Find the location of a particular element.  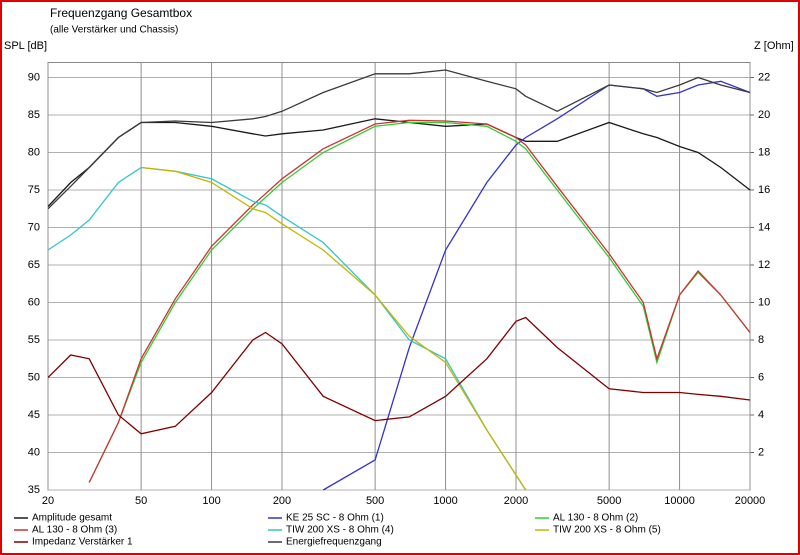

y-axis-label: SPL [dB] is located at coordinates (25, 46).